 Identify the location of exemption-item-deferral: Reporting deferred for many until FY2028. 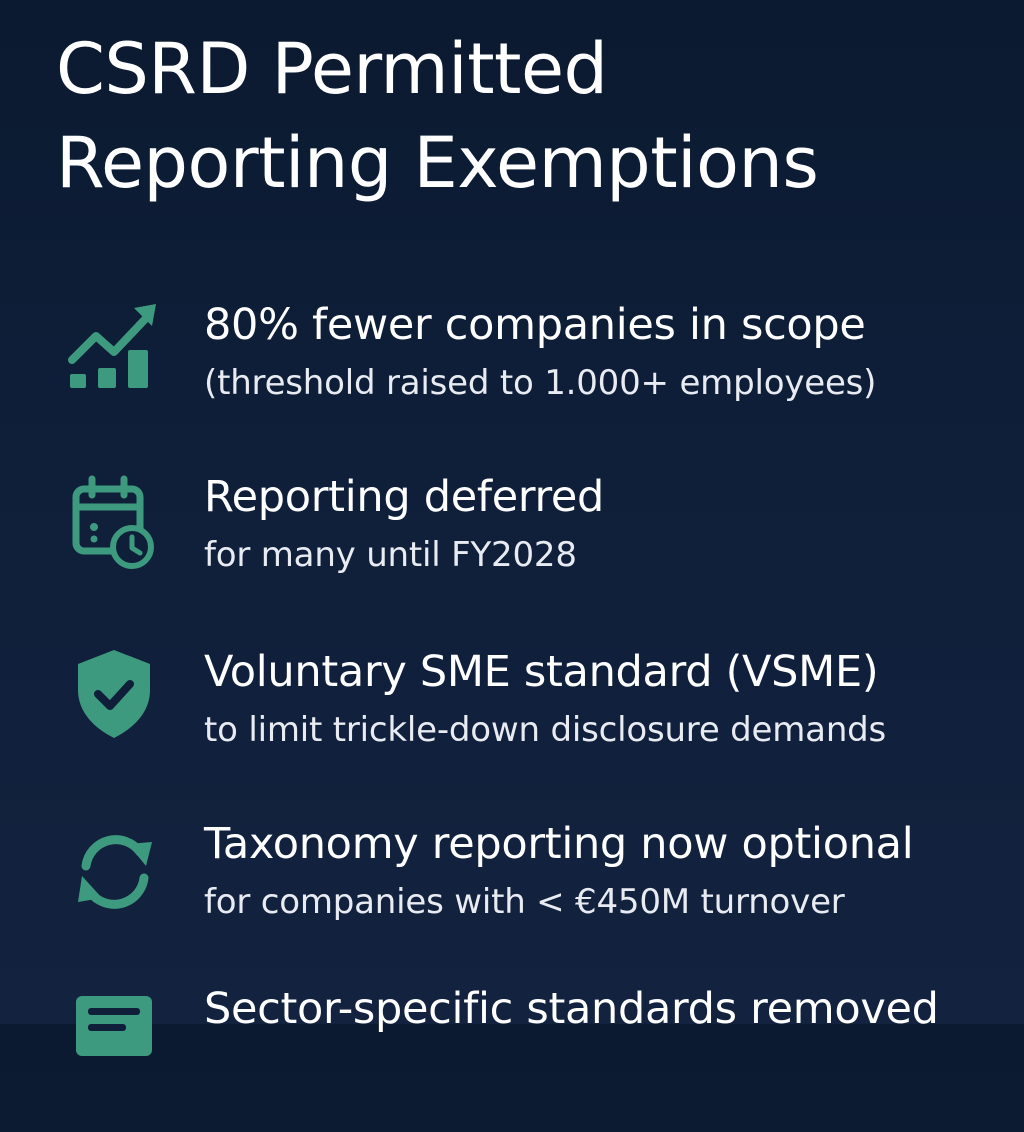
(512, 540).